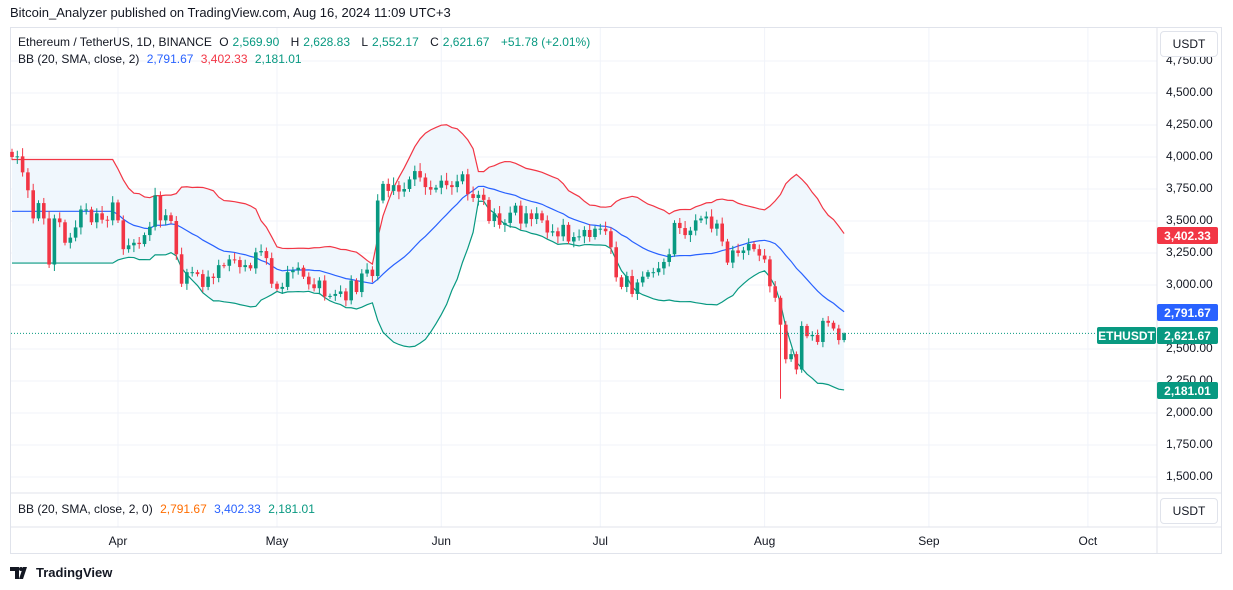  What do you see at coordinates (1187, 235) in the screenshot?
I see `upper-band-price-label: 3,402.33` at bounding box center [1187, 235].